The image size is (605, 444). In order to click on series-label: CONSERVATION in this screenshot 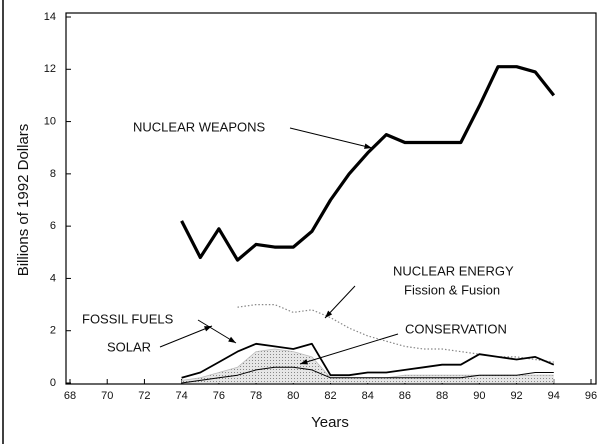, I will do `click(456, 328)`.